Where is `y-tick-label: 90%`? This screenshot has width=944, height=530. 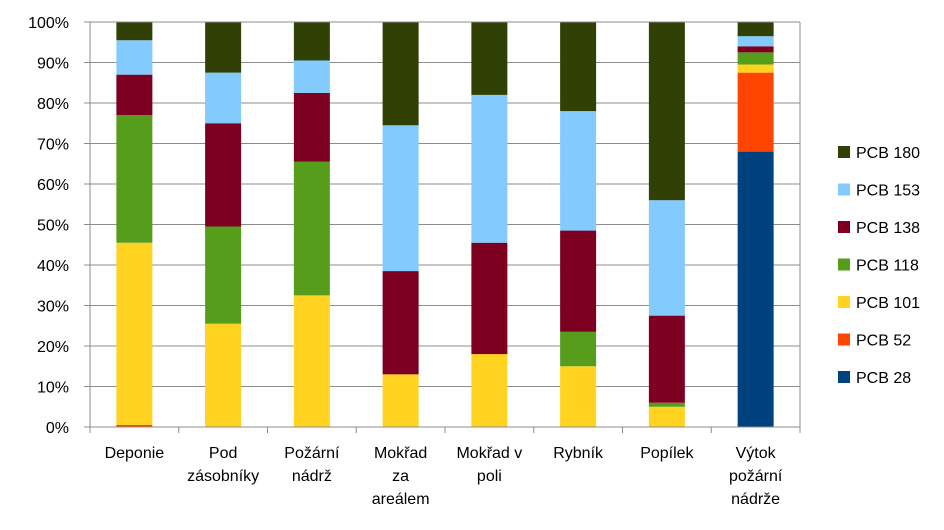
y-tick-label: 90% is located at coordinates (53, 64).